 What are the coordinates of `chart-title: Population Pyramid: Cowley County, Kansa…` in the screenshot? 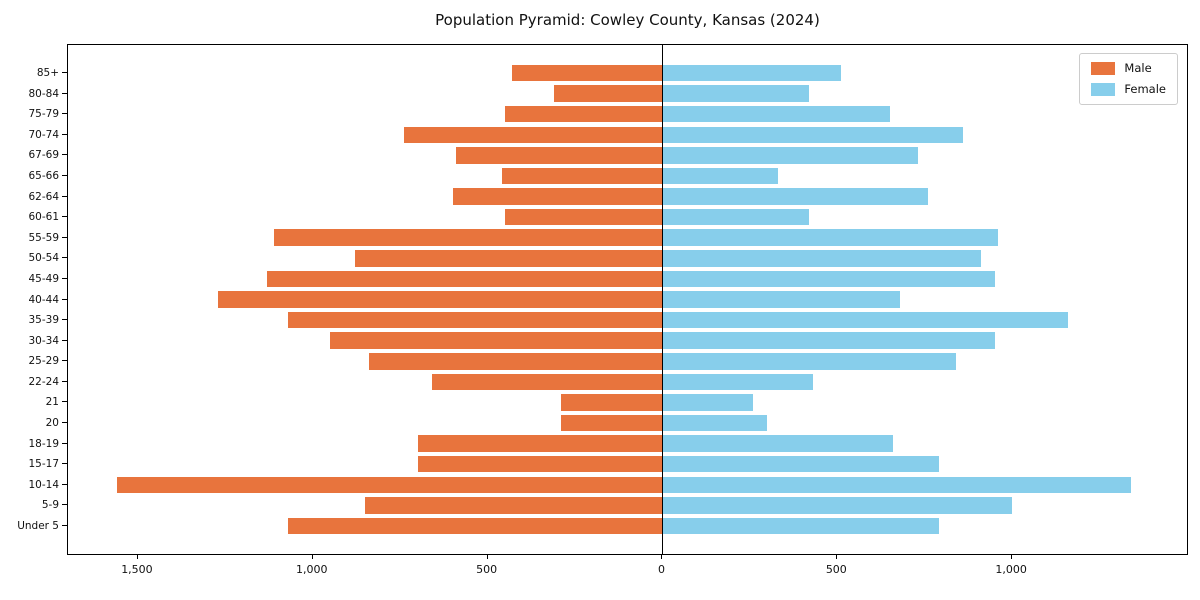 It's located at (627, 20).